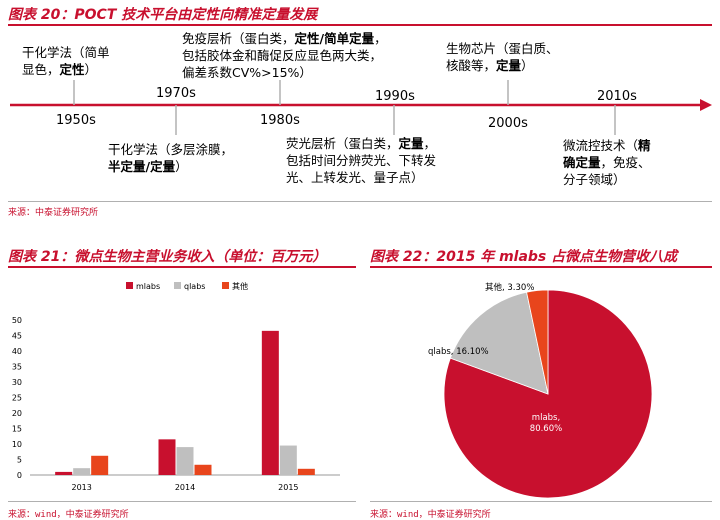 The width and height of the screenshot is (720, 520). I want to click on fig20-title-rule, so click(360, 25).